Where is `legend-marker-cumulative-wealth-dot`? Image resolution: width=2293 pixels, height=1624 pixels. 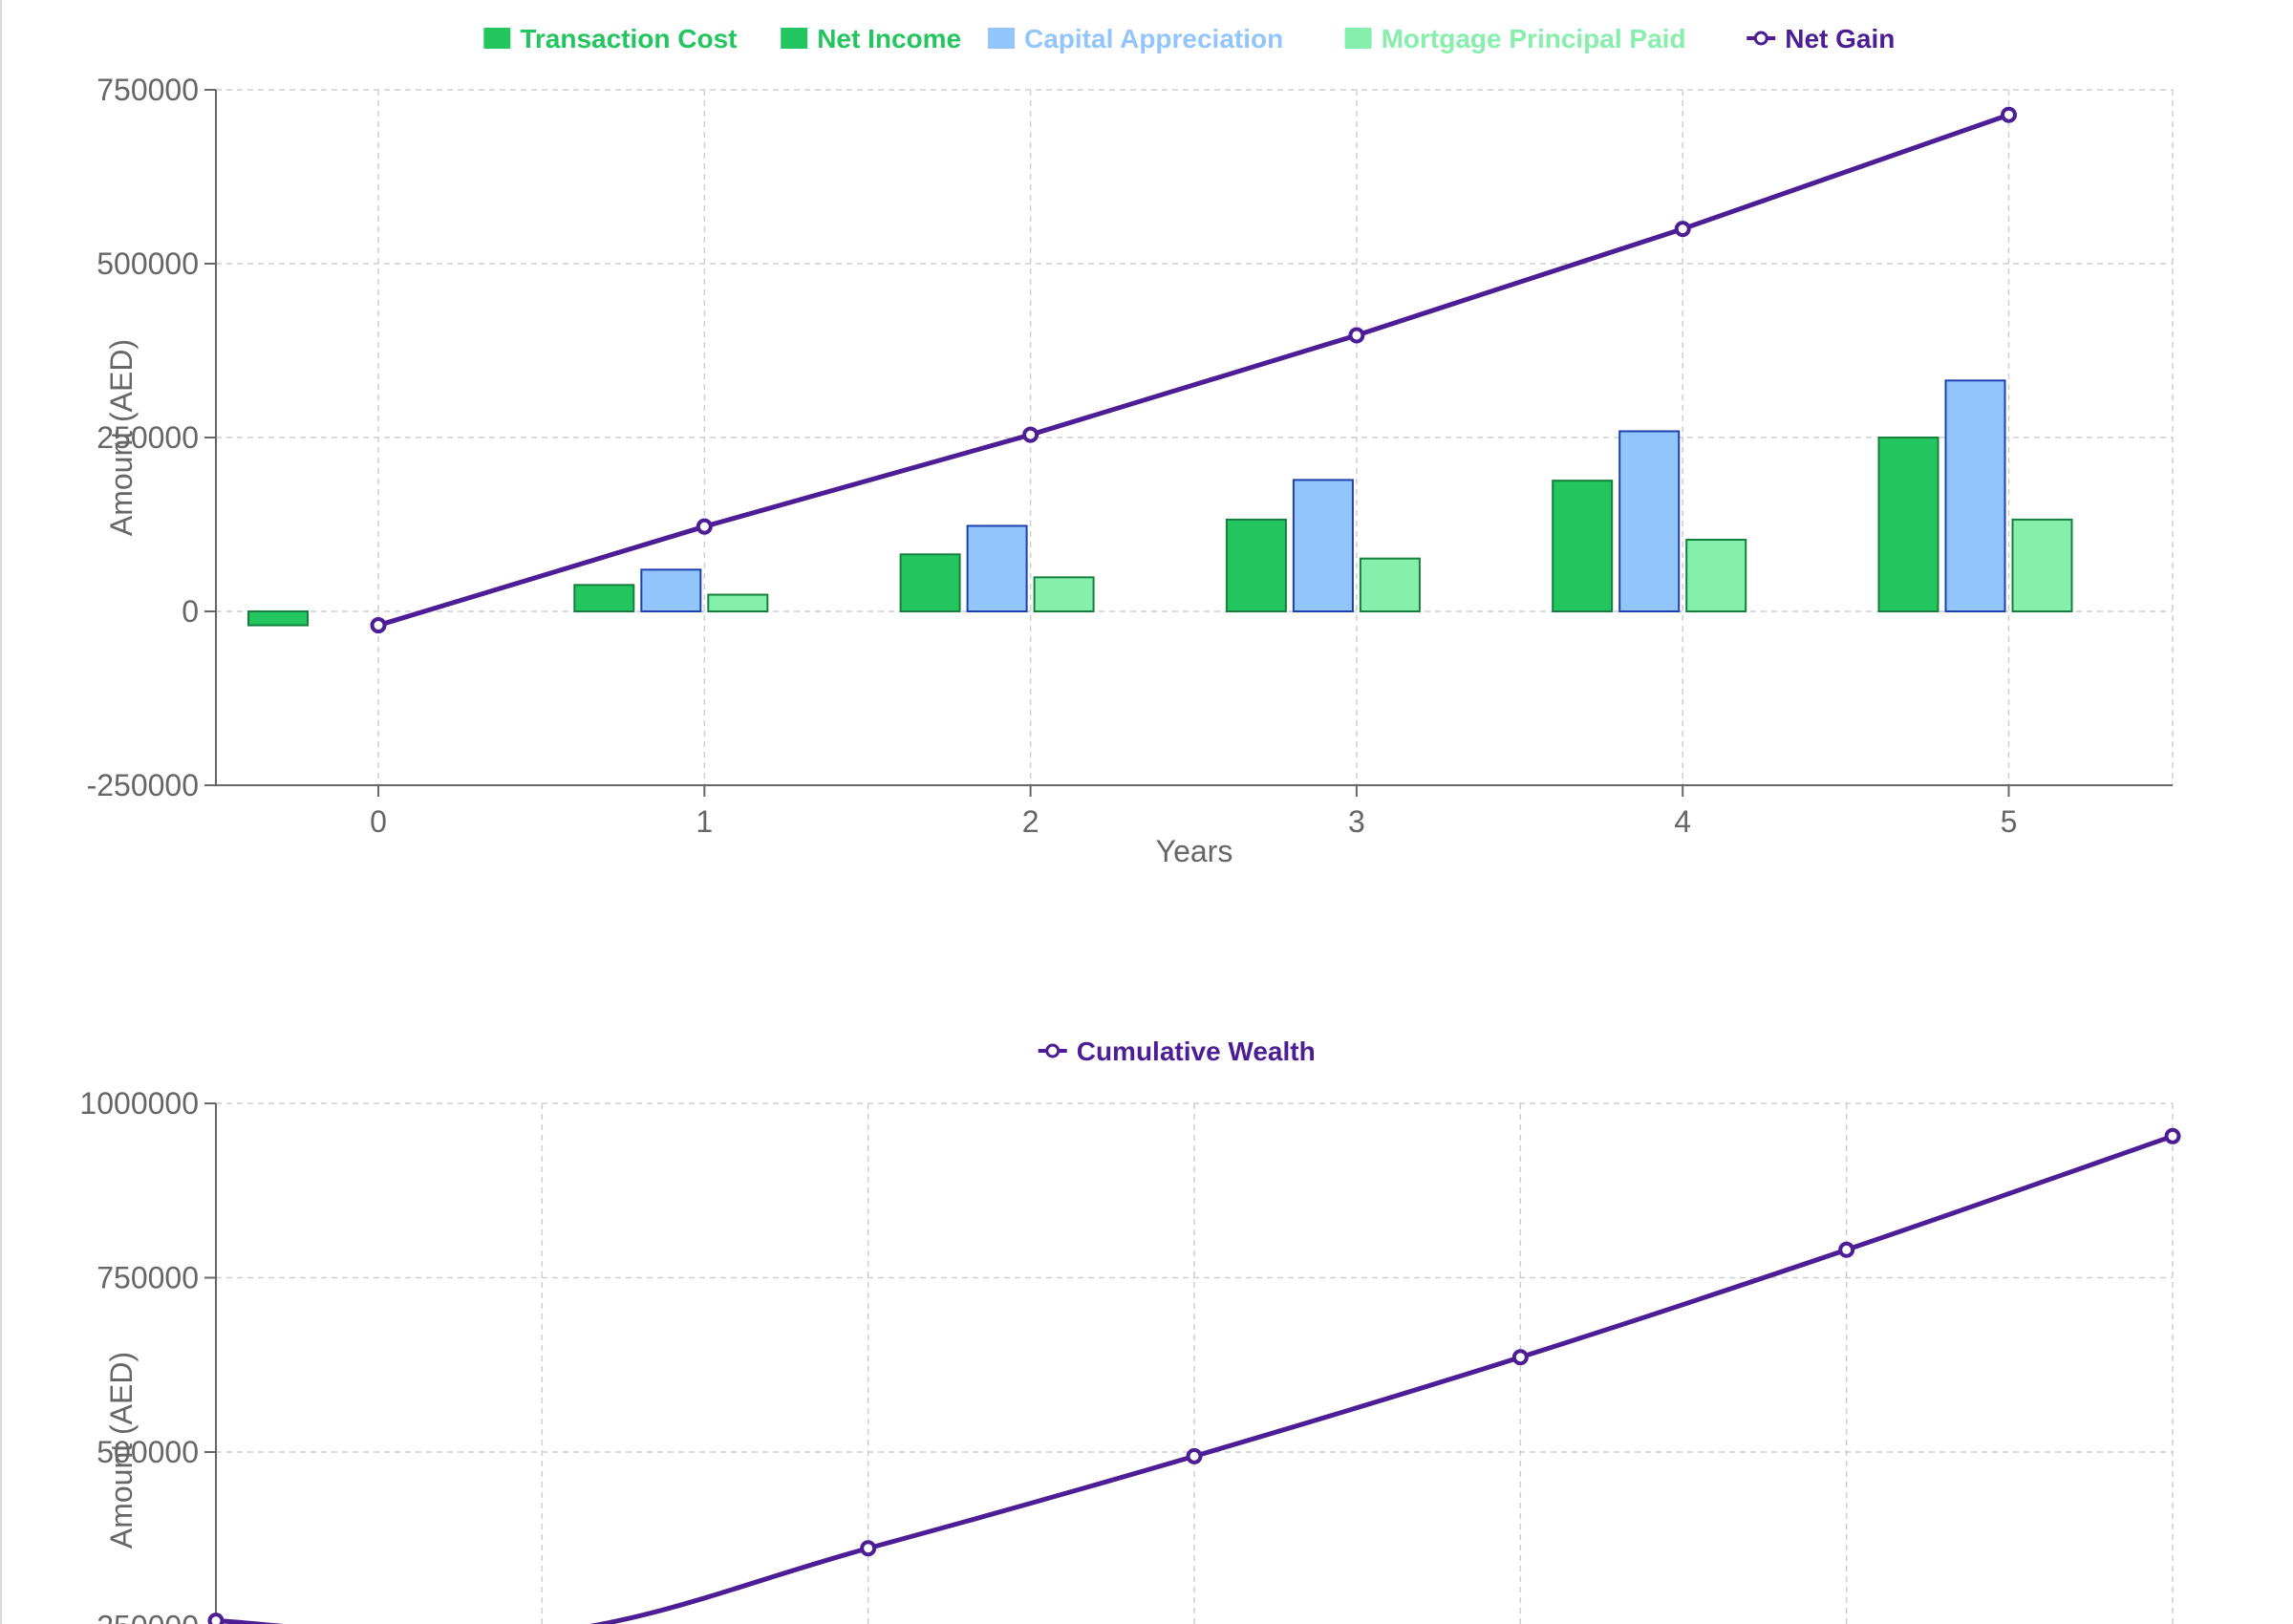
legend-marker-cumulative-wealth-dot is located at coordinates (1053, 1050).